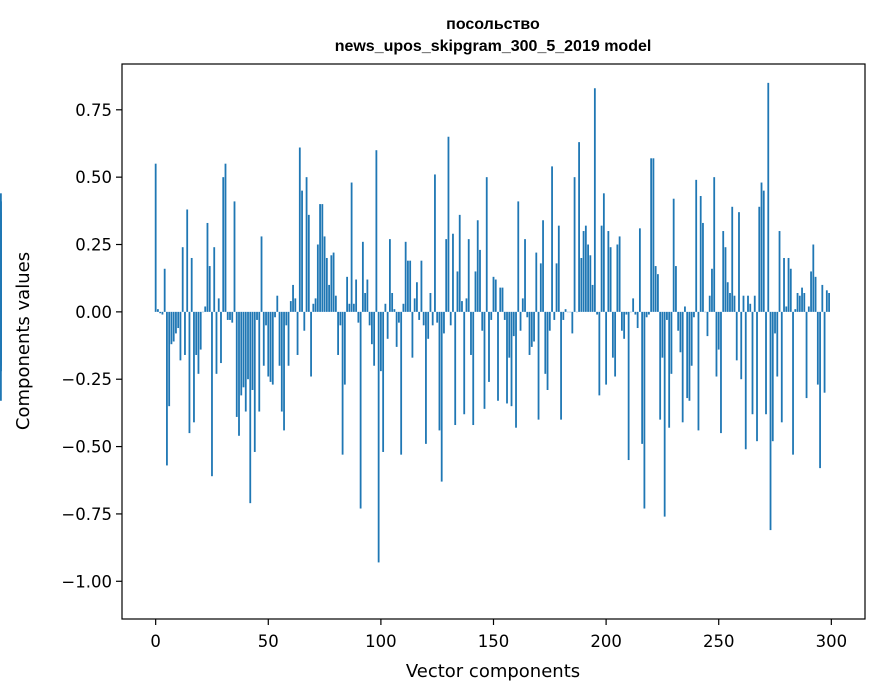  I want to click on x-tick-label-200: 200, so click(606, 641).